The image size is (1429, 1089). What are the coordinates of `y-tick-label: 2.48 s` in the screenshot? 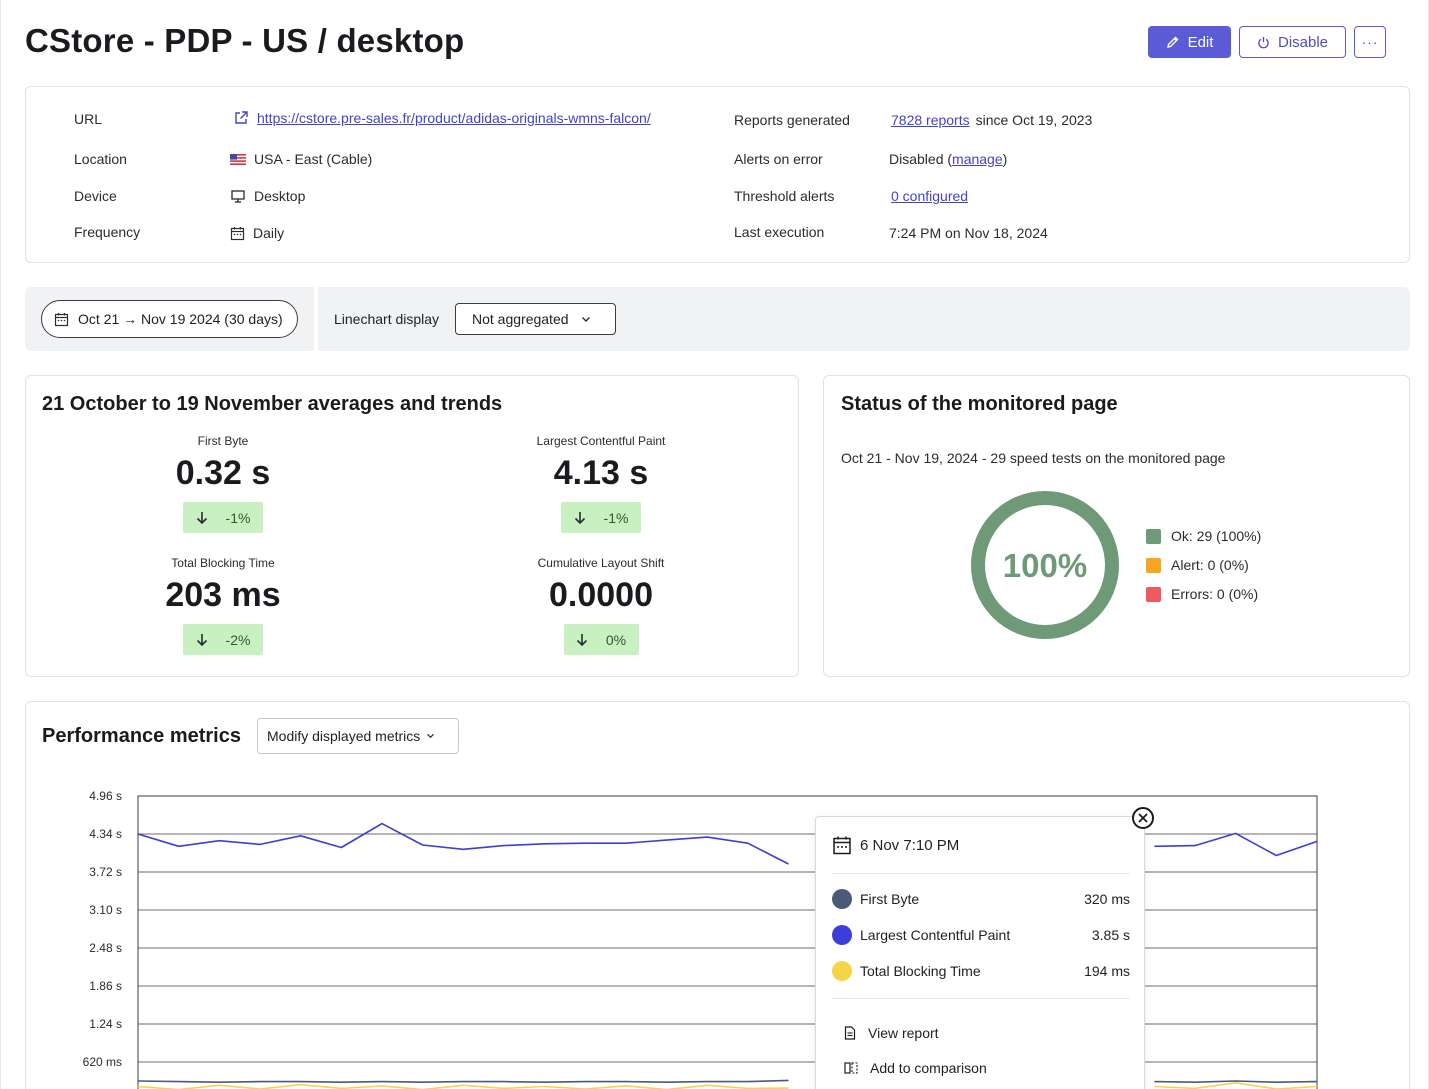 It's located at (105, 948).